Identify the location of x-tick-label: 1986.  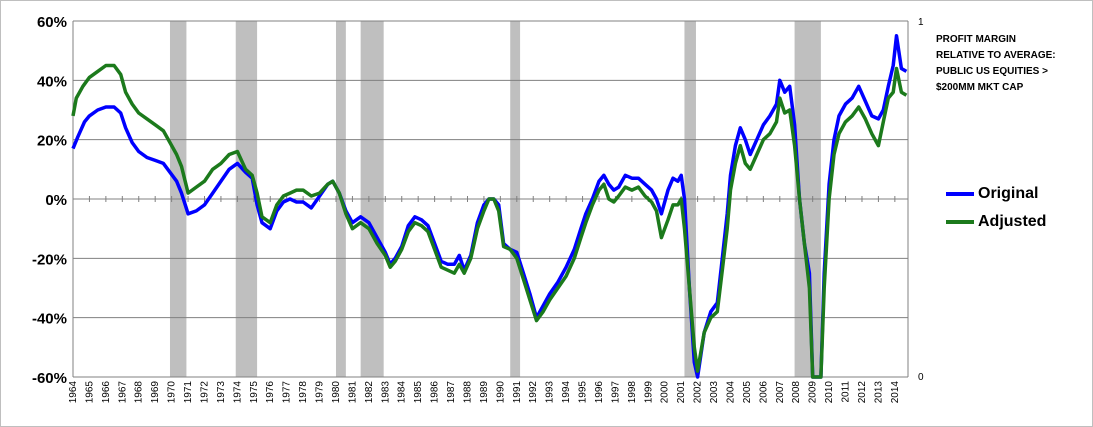
(435, 392).